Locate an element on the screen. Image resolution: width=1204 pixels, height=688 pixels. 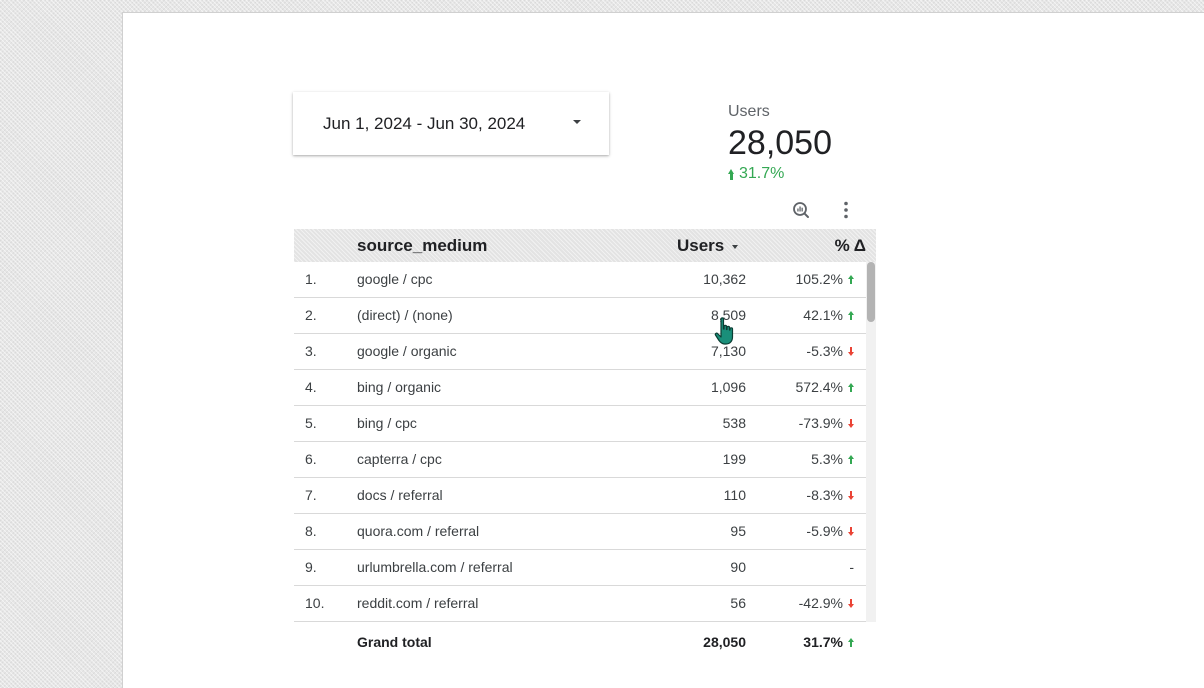
row-delta: 572.4% is located at coordinates (825, 387).